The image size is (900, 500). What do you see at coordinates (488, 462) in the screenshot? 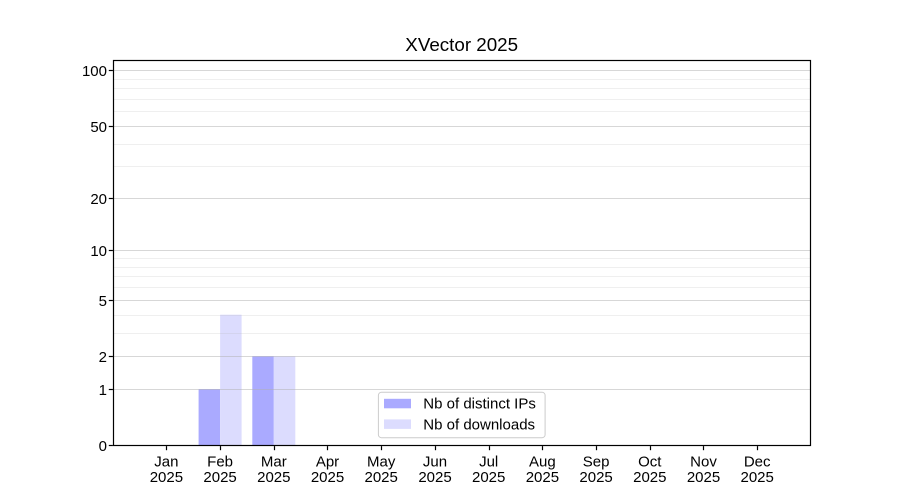
I see `svg-text: Jul` at bounding box center [488, 462].